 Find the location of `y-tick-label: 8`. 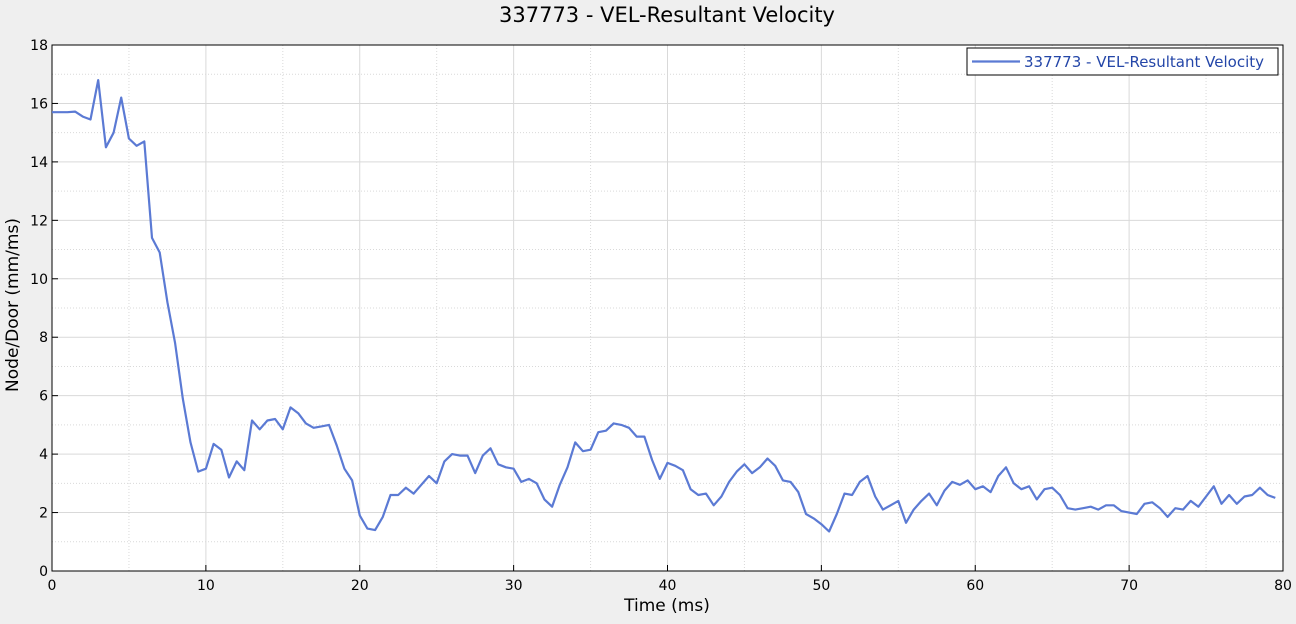

y-tick-label: 8 is located at coordinates (43, 338).